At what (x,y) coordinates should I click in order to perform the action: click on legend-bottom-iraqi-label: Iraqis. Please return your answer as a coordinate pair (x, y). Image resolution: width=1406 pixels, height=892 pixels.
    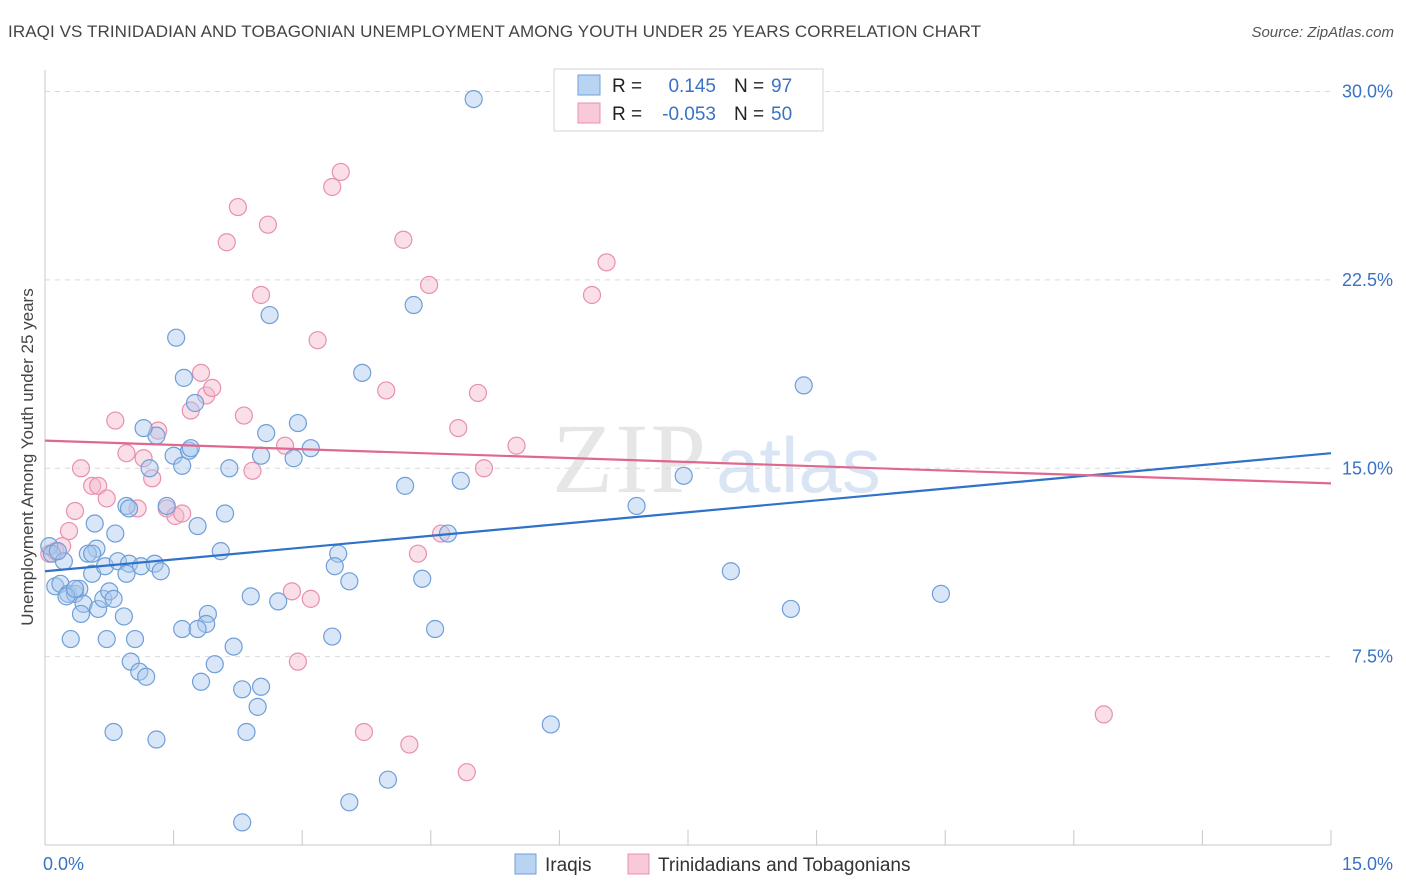
    Looking at the image, I should click on (568, 865).